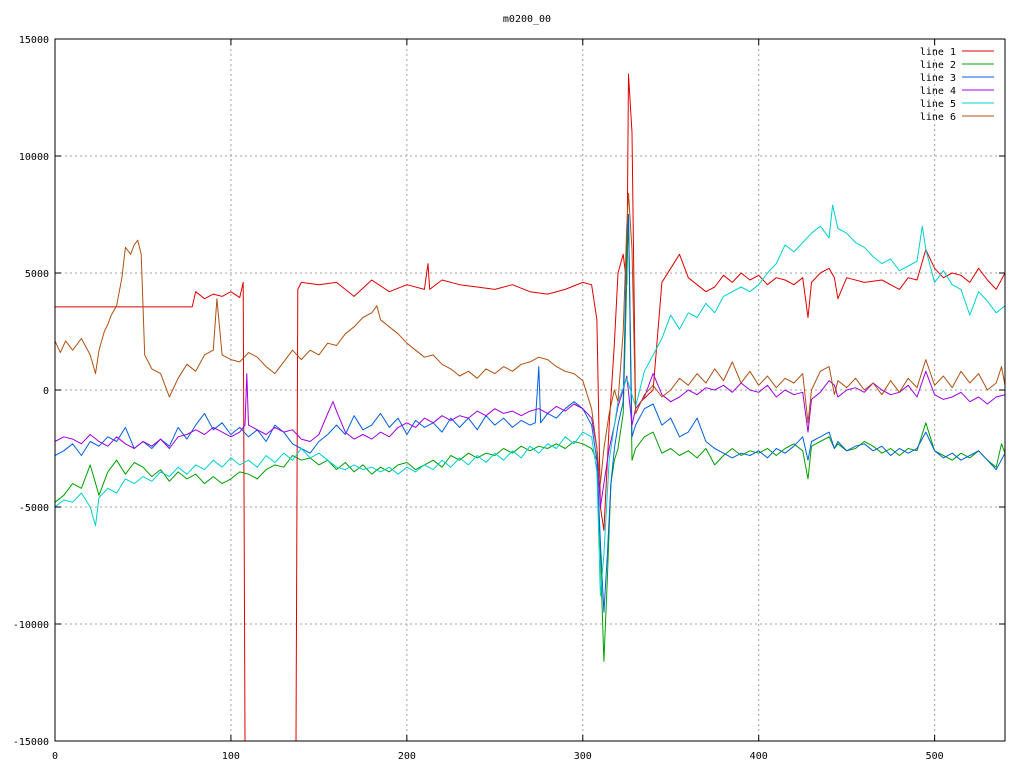  Describe the element at coordinates (583, 756) in the screenshot. I see `x-tick-label: 300` at that location.